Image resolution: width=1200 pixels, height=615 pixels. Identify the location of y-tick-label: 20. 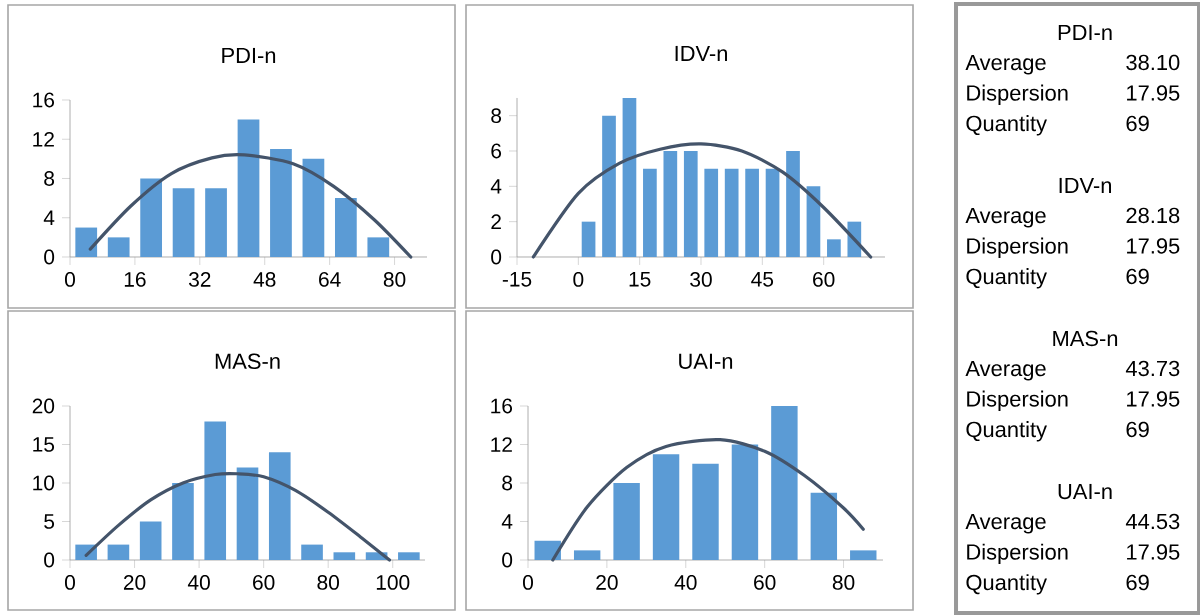
(43, 406).